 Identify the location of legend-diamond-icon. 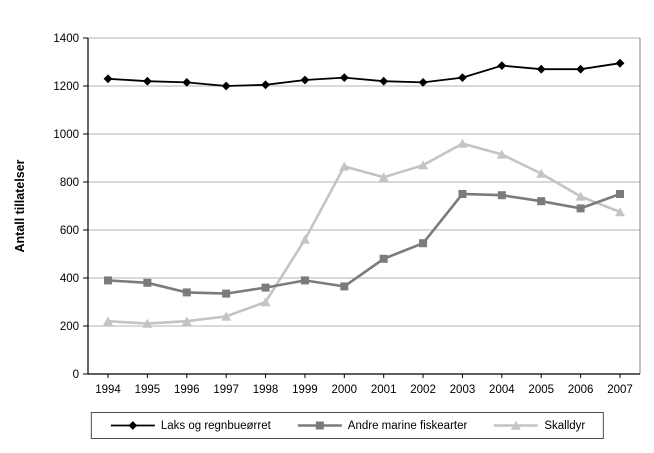
(132, 425).